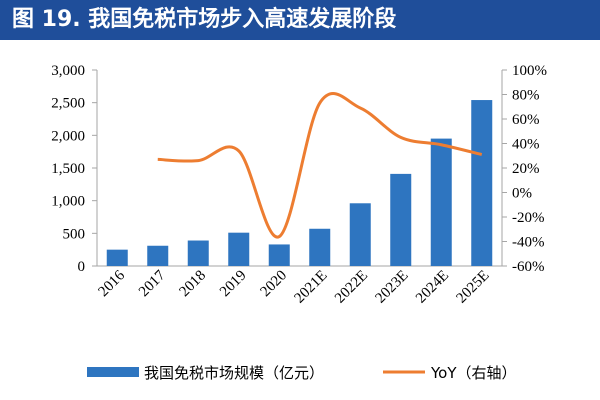 The height and width of the screenshot is (400, 600). I want to click on right-tick-label: 20%, so click(526, 169).